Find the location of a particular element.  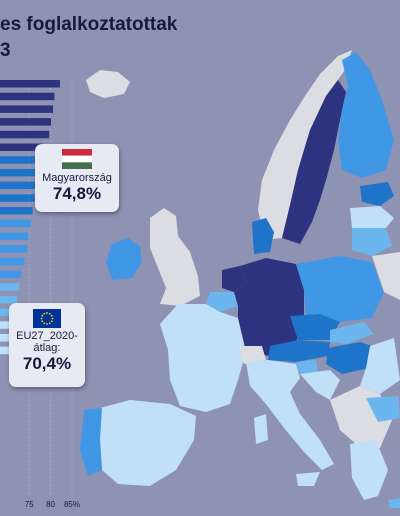

czechia-shape is located at coordinates (315, 327).